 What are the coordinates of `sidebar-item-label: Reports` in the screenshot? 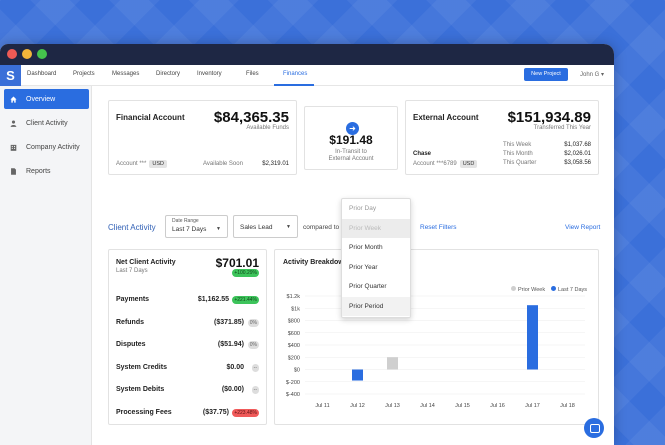 It's located at (38, 171).